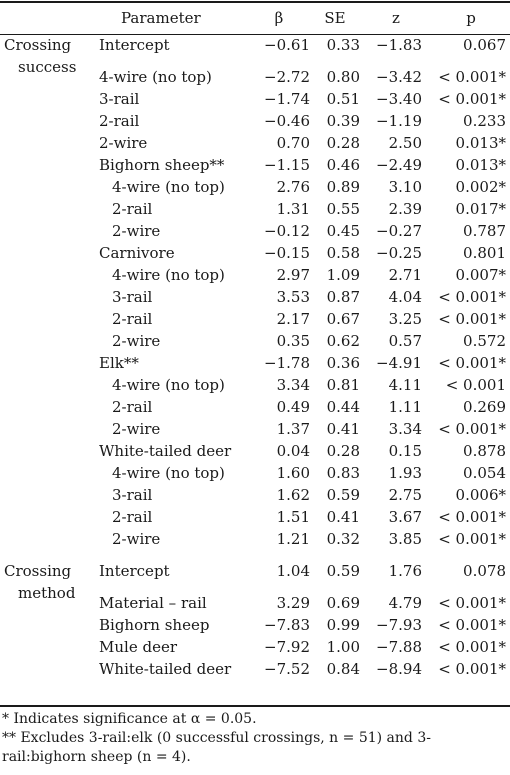  I want to click on cell-z: 0.57, so click(405, 341).